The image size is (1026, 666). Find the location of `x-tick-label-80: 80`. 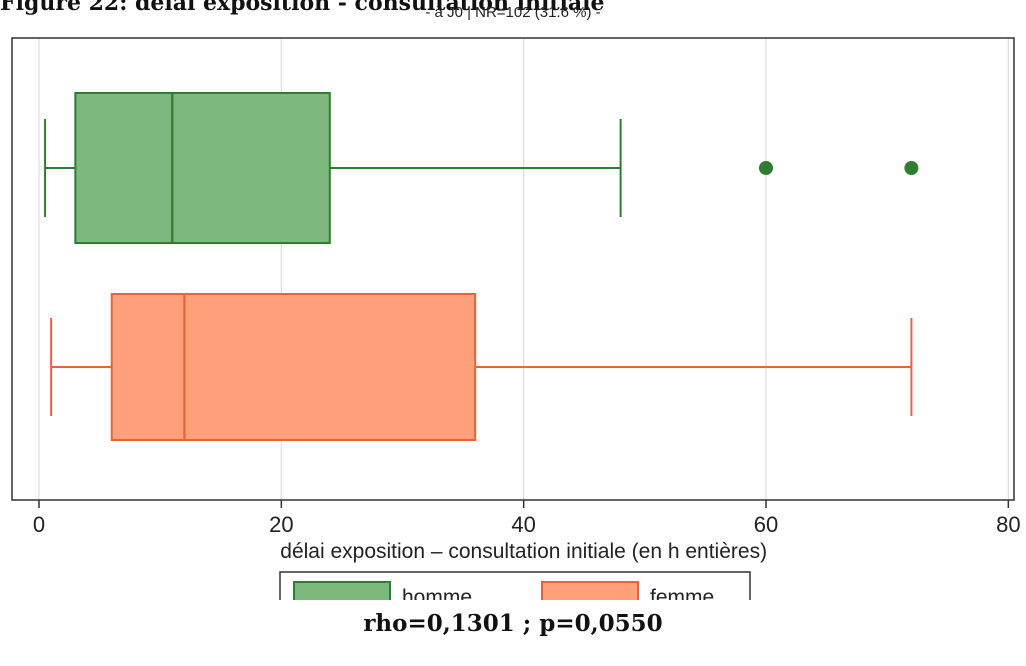

x-tick-label-80: 80 is located at coordinates (1008, 524).